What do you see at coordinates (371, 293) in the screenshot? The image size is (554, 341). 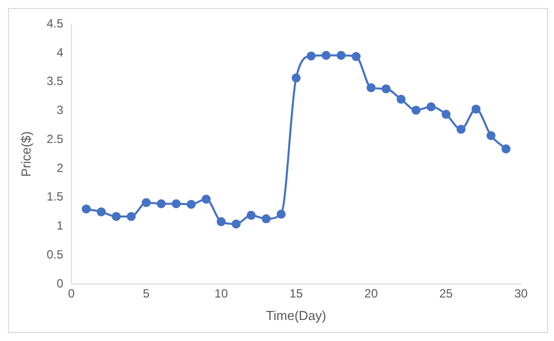 I see `x-tick-label: 20` at bounding box center [371, 293].